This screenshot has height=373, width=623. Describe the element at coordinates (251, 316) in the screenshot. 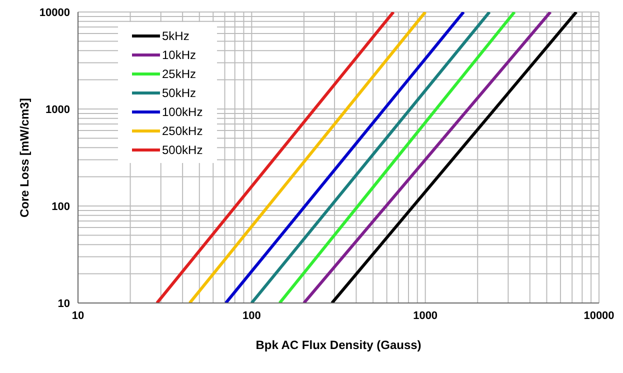

I see `x-tick-label: 100` at that location.